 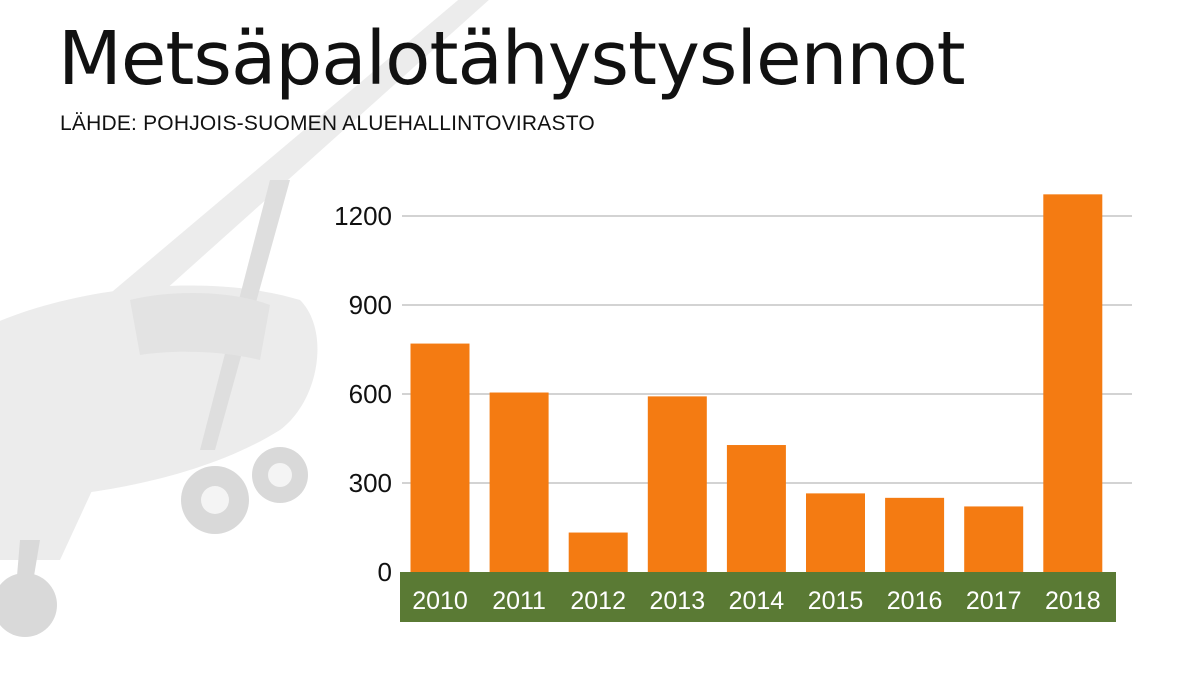 What do you see at coordinates (370, 305) in the screenshot?
I see `y-tick-label: 900` at bounding box center [370, 305].